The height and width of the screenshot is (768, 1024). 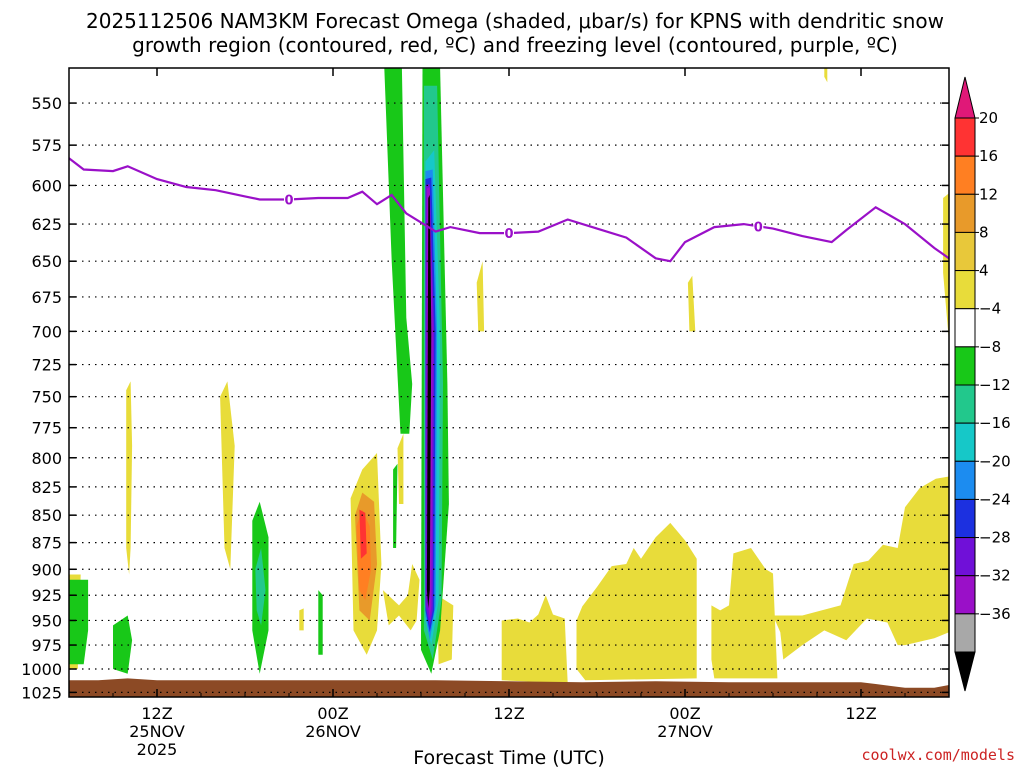 I want to click on colorbar-label-6: −8, so click(x=990, y=347).